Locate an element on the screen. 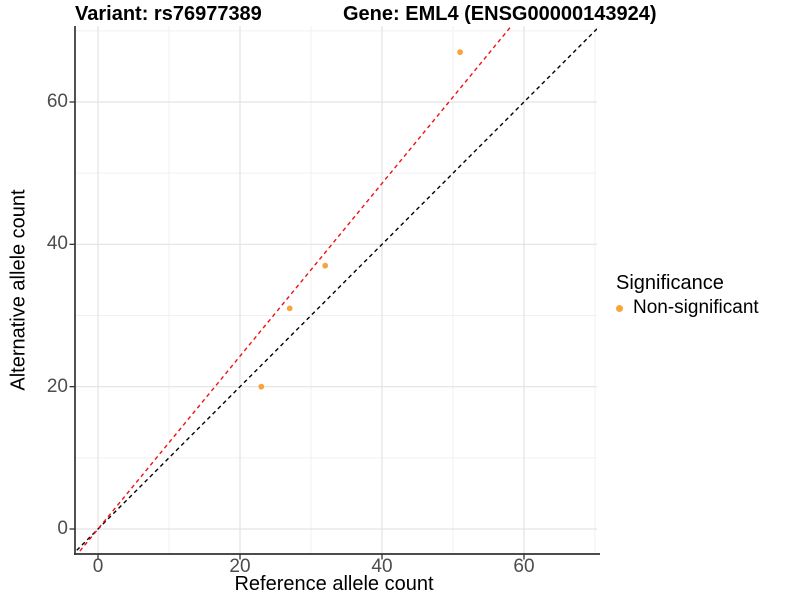 This screenshot has height=600, width=800. x-tick-0: 0 is located at coordinates (98, 566).